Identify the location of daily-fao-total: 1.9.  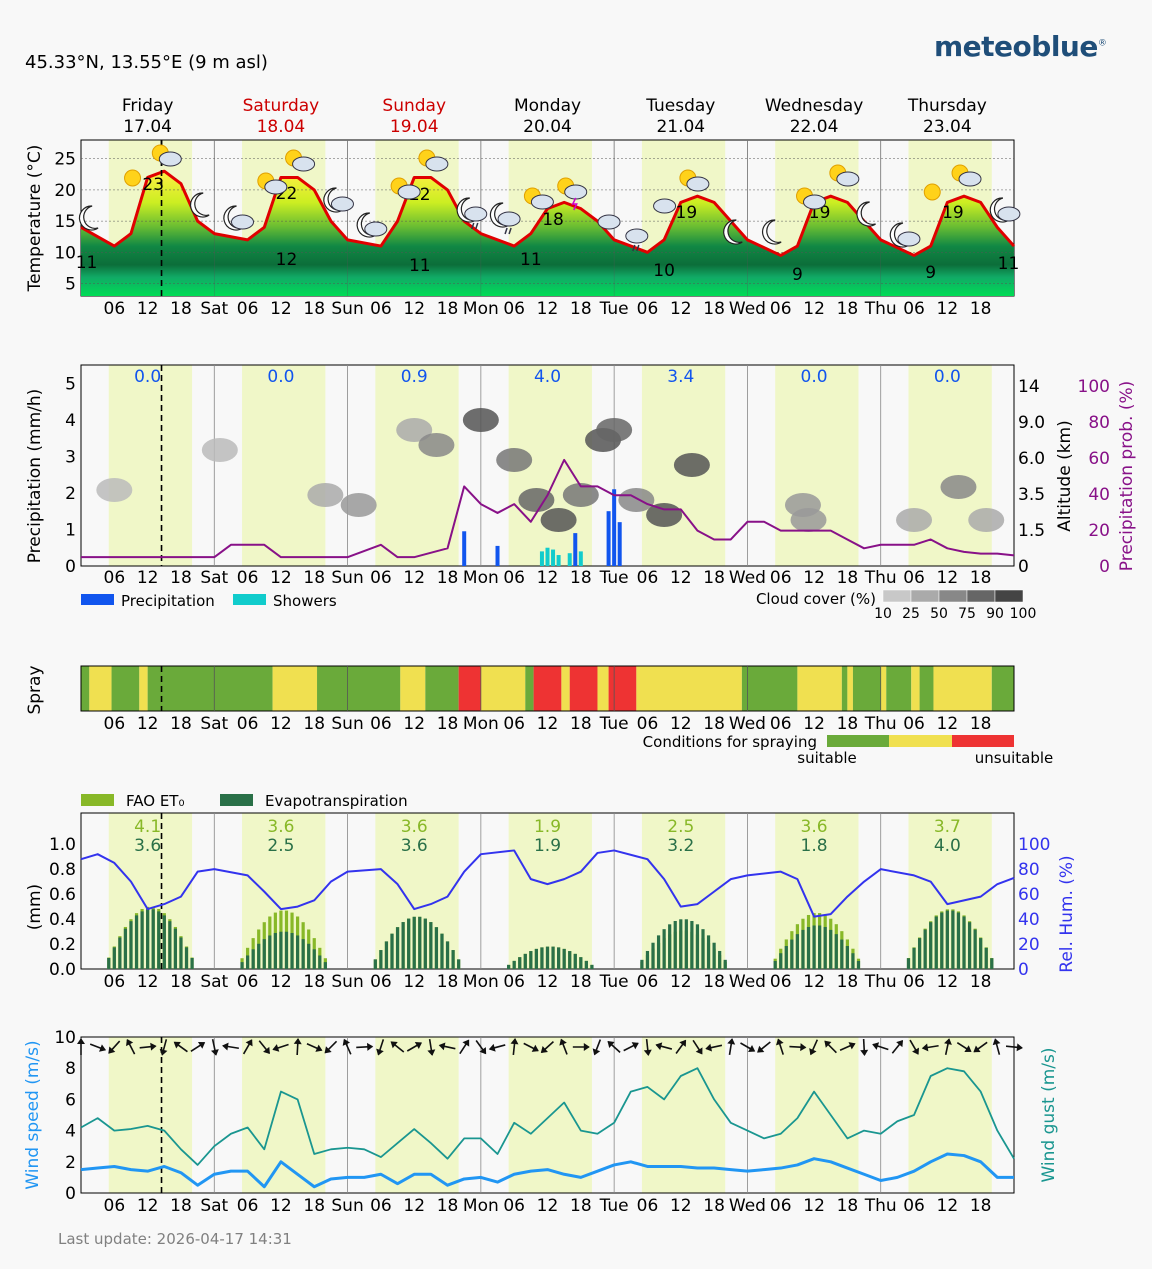
(547, 827).